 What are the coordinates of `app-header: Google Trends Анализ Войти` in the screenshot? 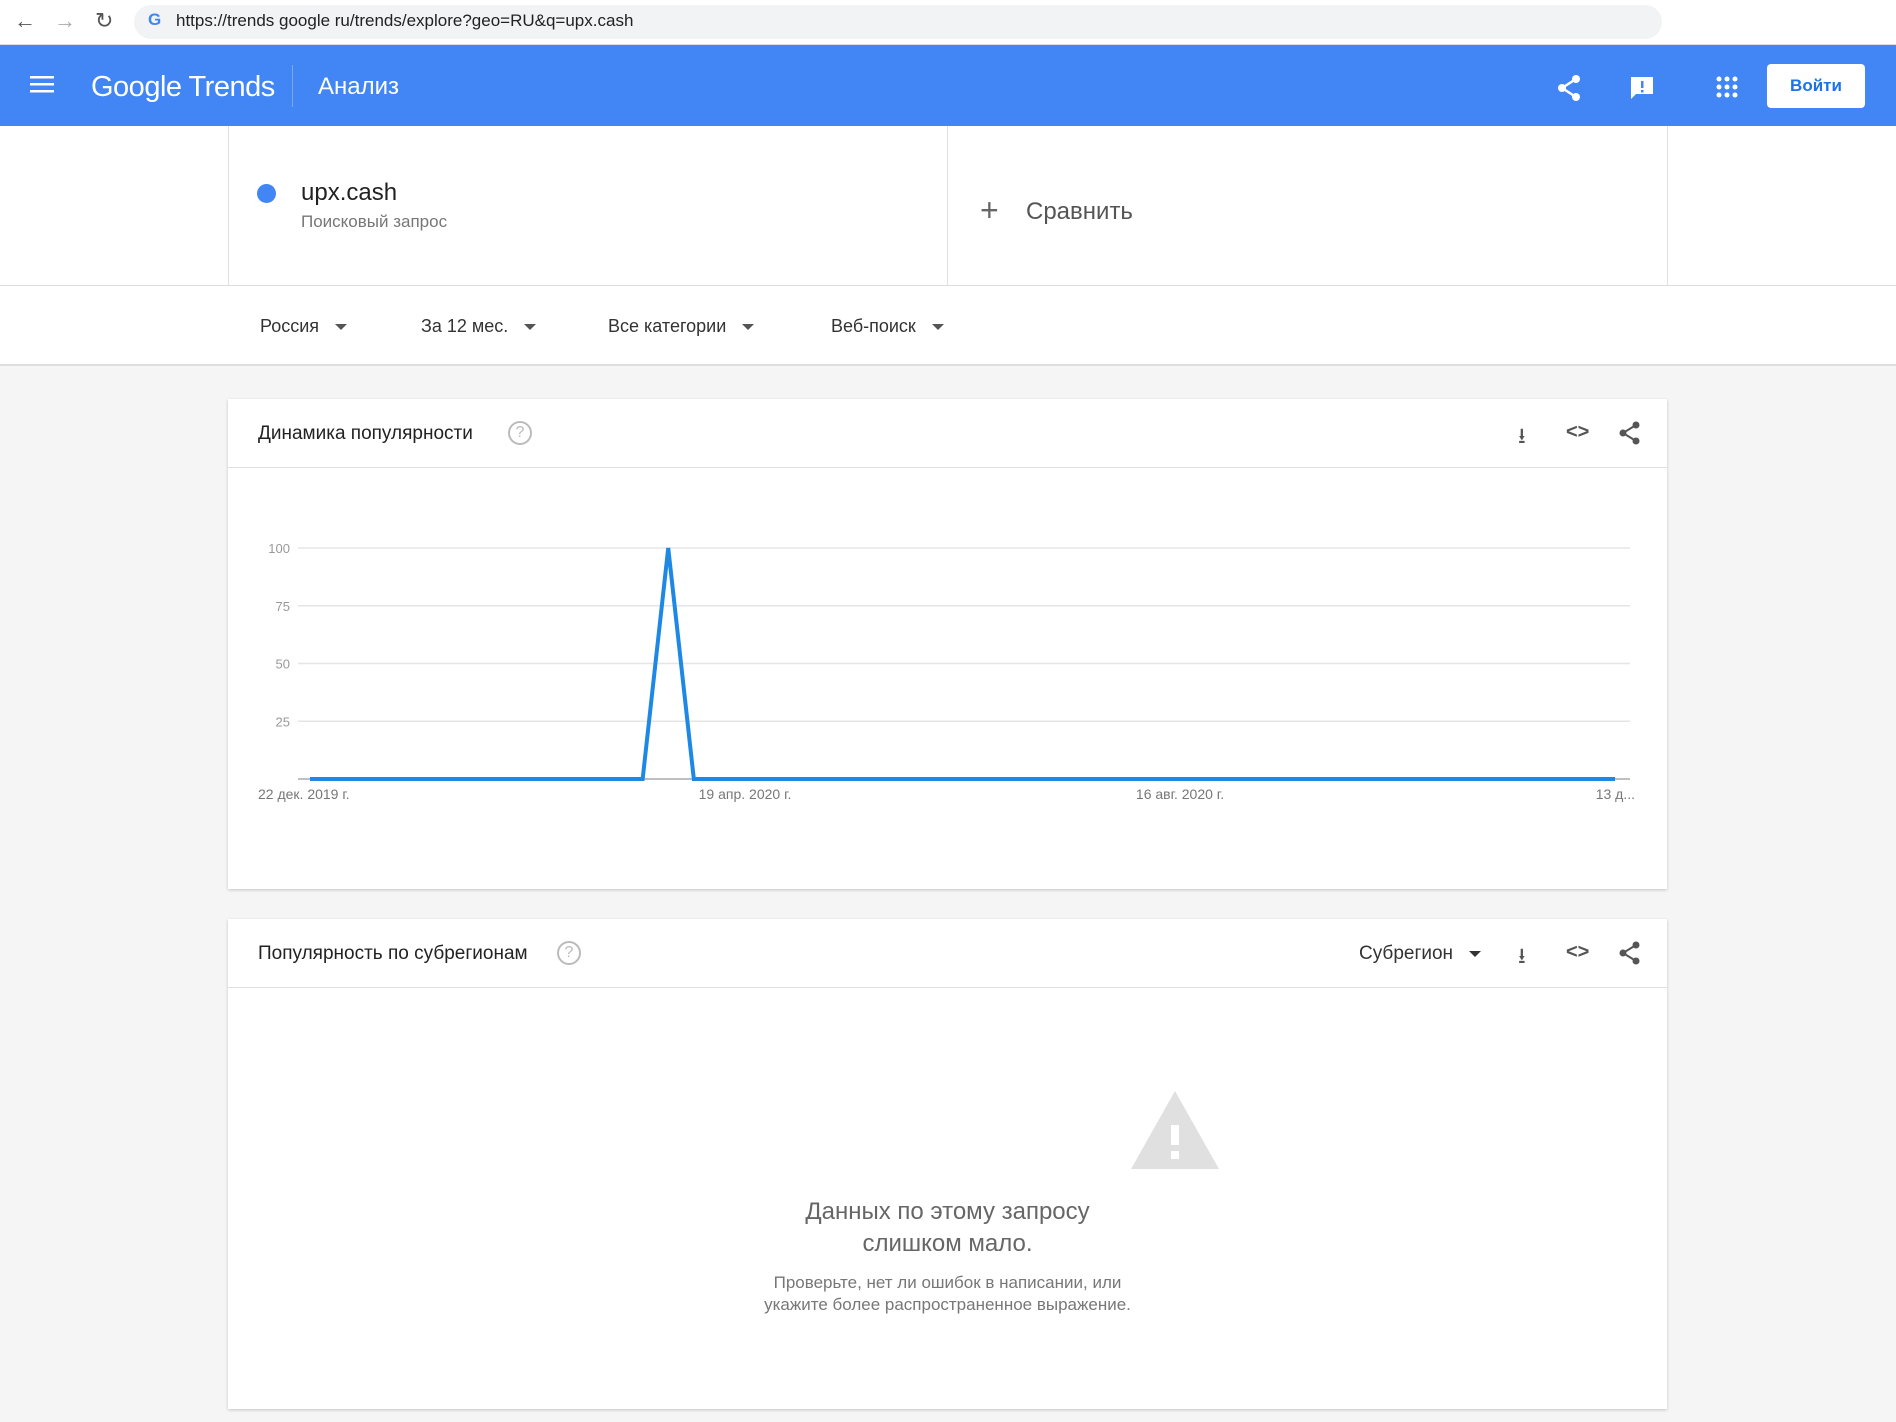 It's located at (948, 85).